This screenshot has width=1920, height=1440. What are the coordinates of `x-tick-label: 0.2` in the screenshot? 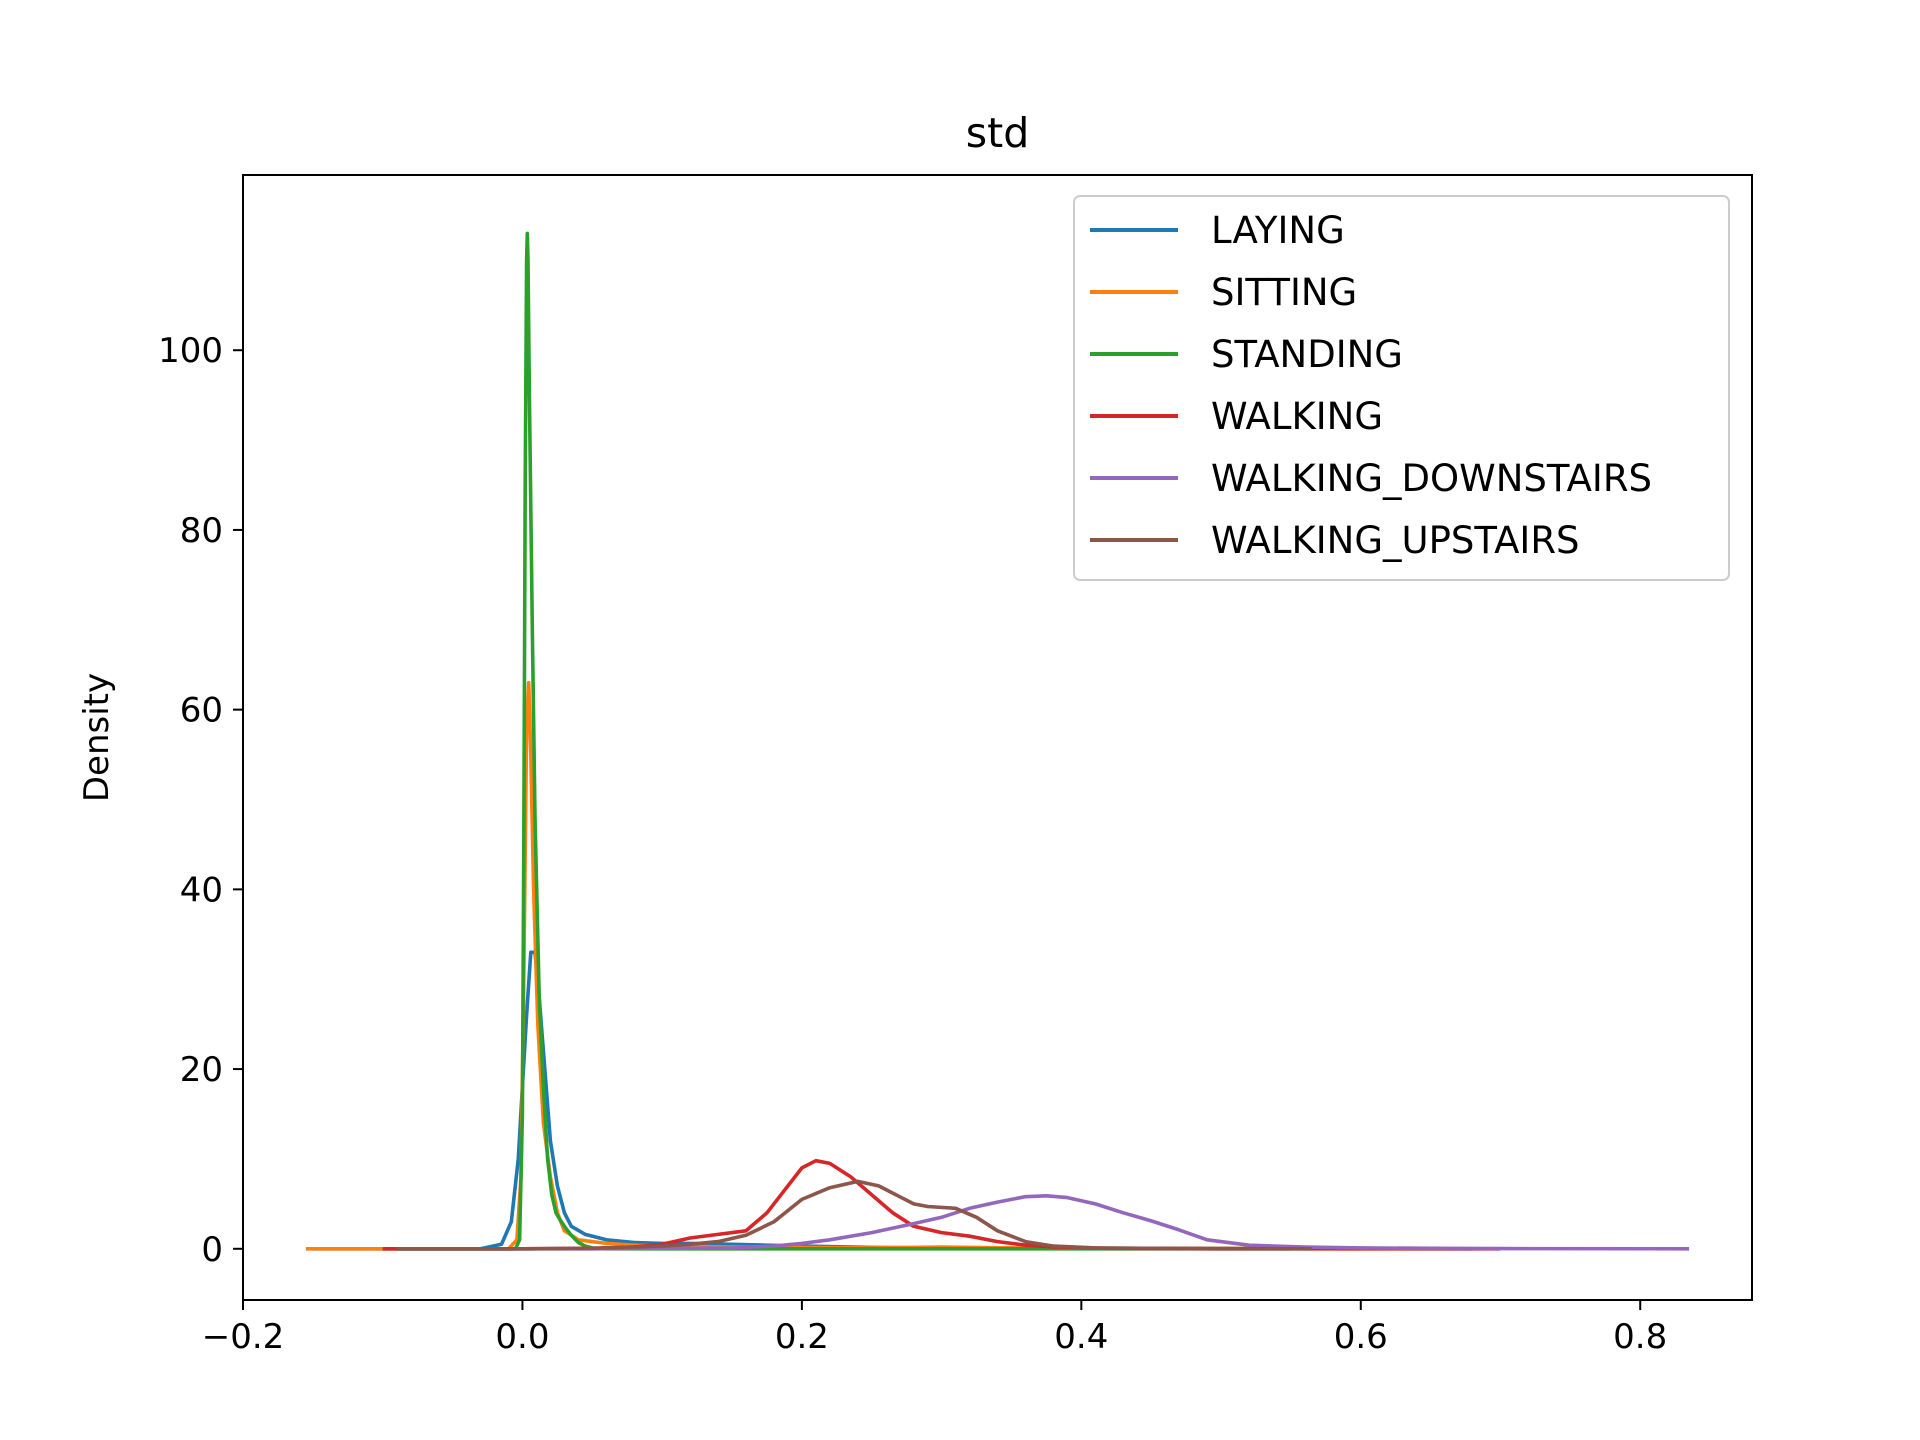 It's located at (802, 1337).